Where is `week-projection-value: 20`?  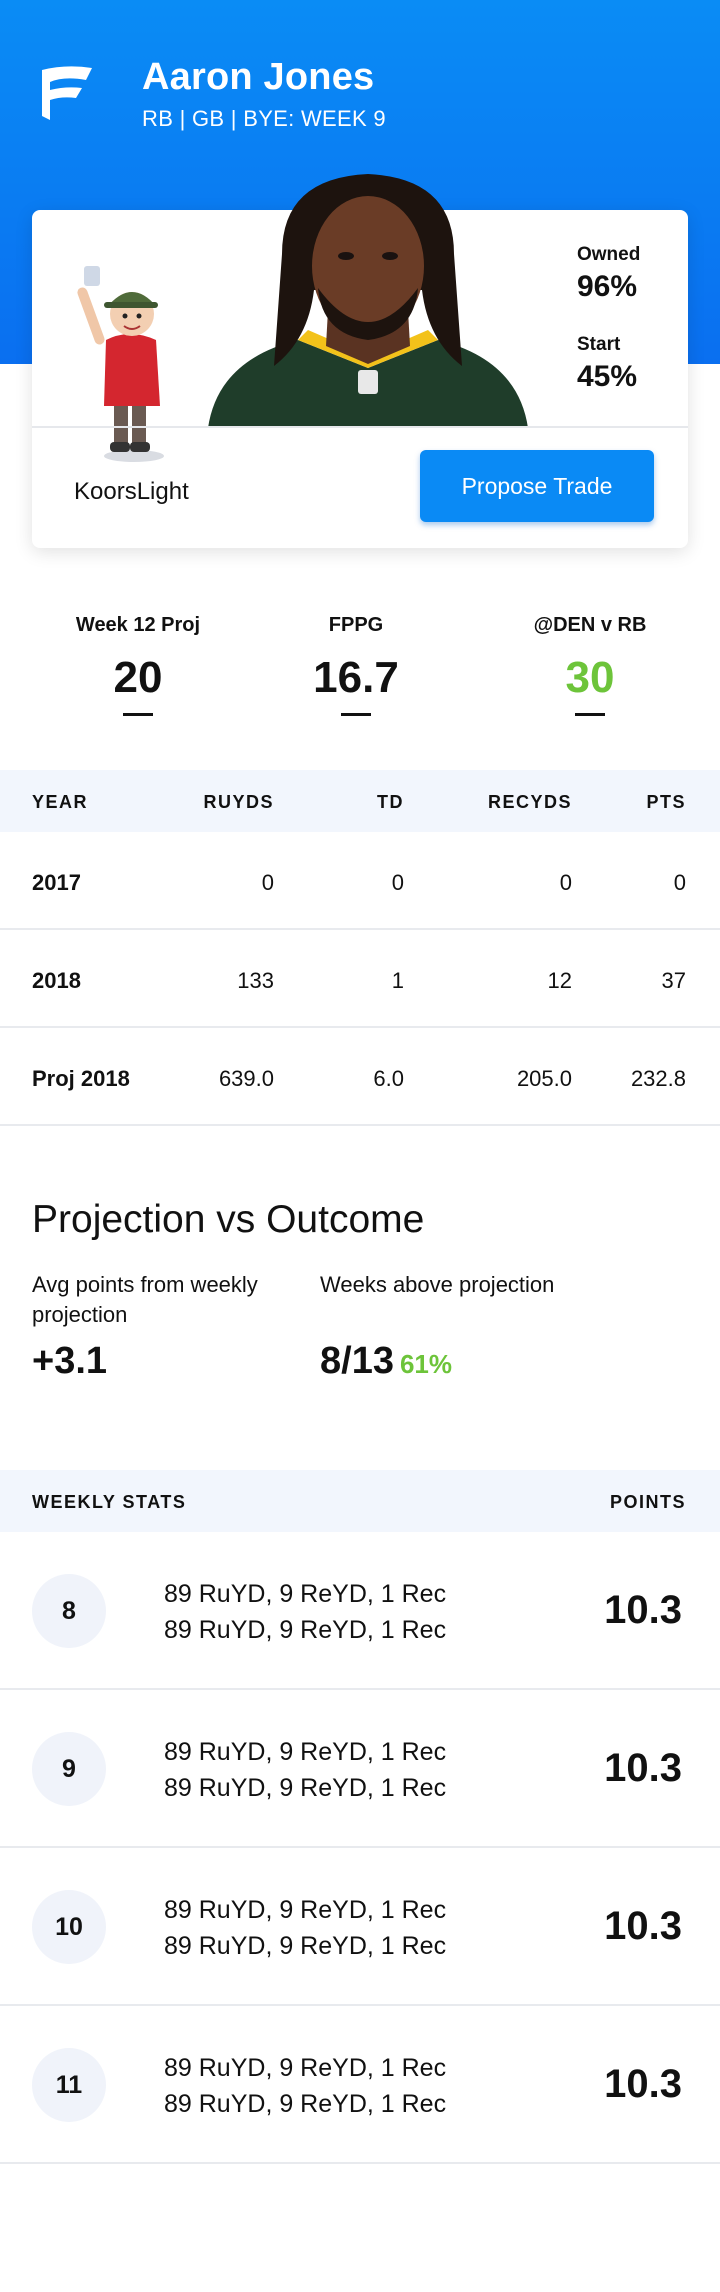
week-projection-value: 20 is located at coordinates (138, 677).